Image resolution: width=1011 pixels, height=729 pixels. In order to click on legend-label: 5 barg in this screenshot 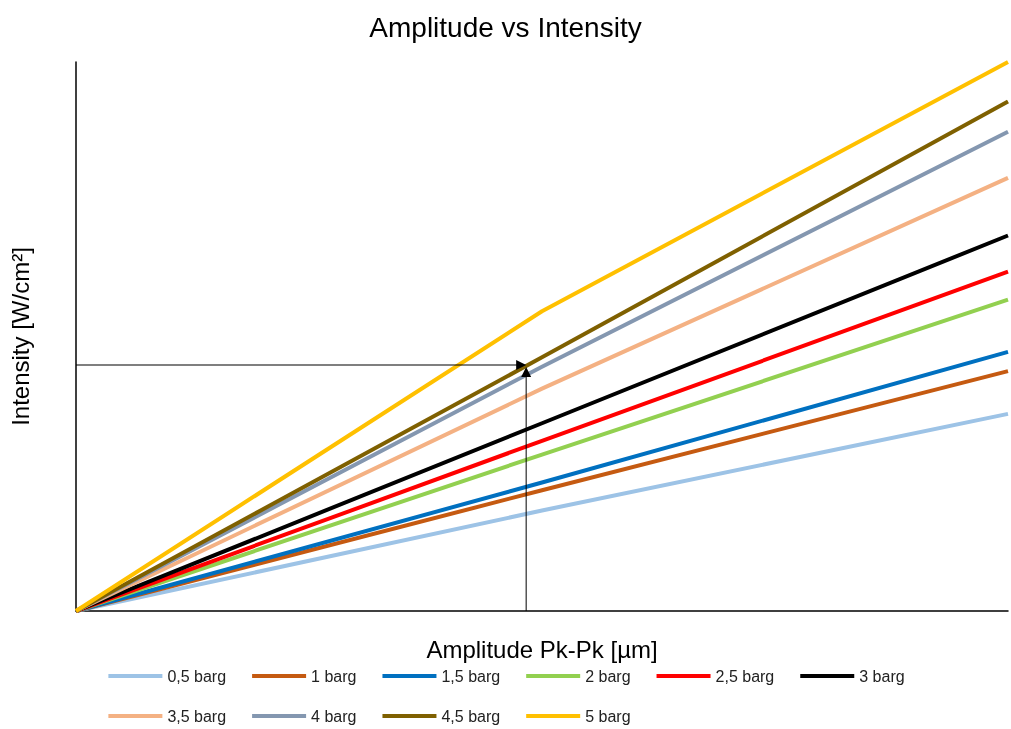, I will do `click(608, 716)`.